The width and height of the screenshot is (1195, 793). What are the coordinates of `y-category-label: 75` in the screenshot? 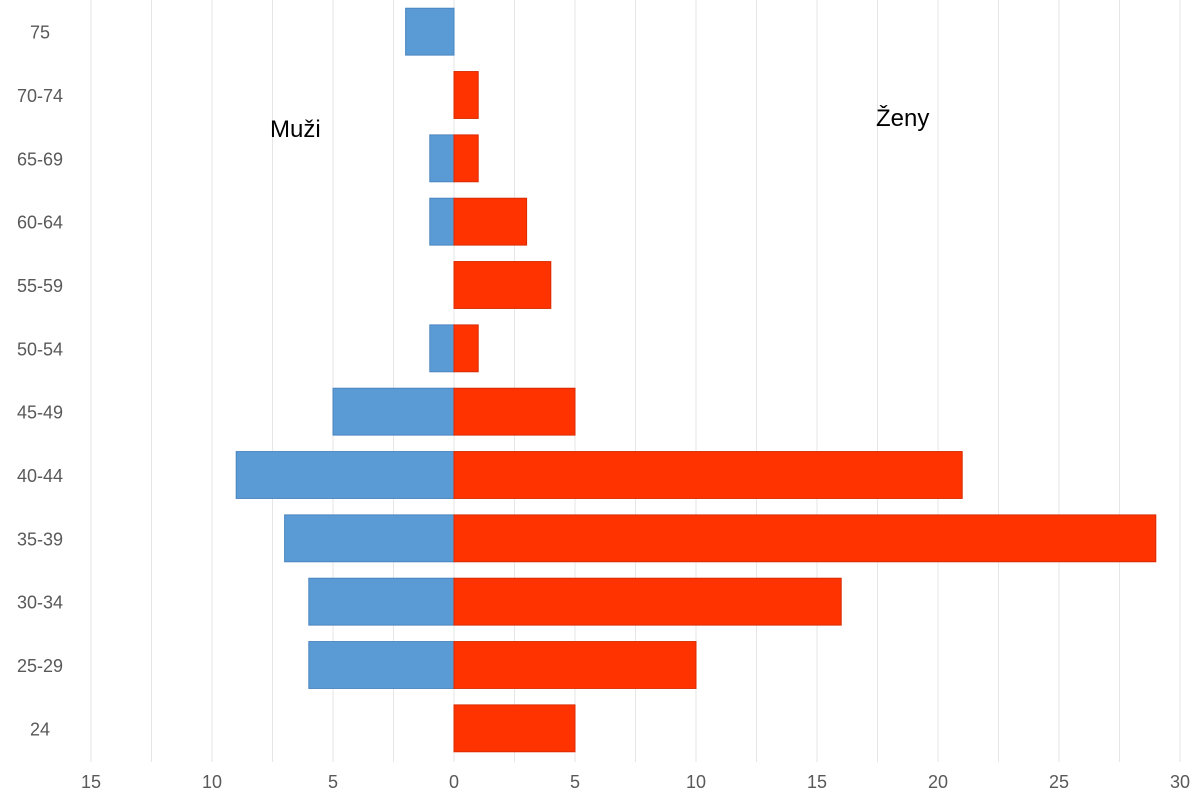 It's located at (40, 33).